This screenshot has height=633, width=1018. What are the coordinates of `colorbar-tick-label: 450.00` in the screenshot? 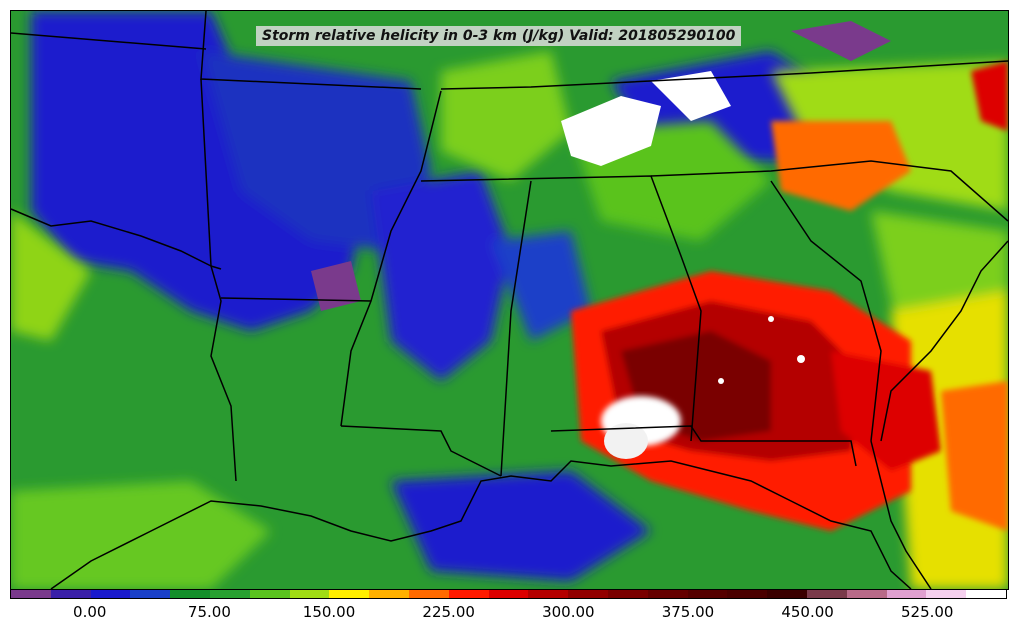 It's located at (807, 612).